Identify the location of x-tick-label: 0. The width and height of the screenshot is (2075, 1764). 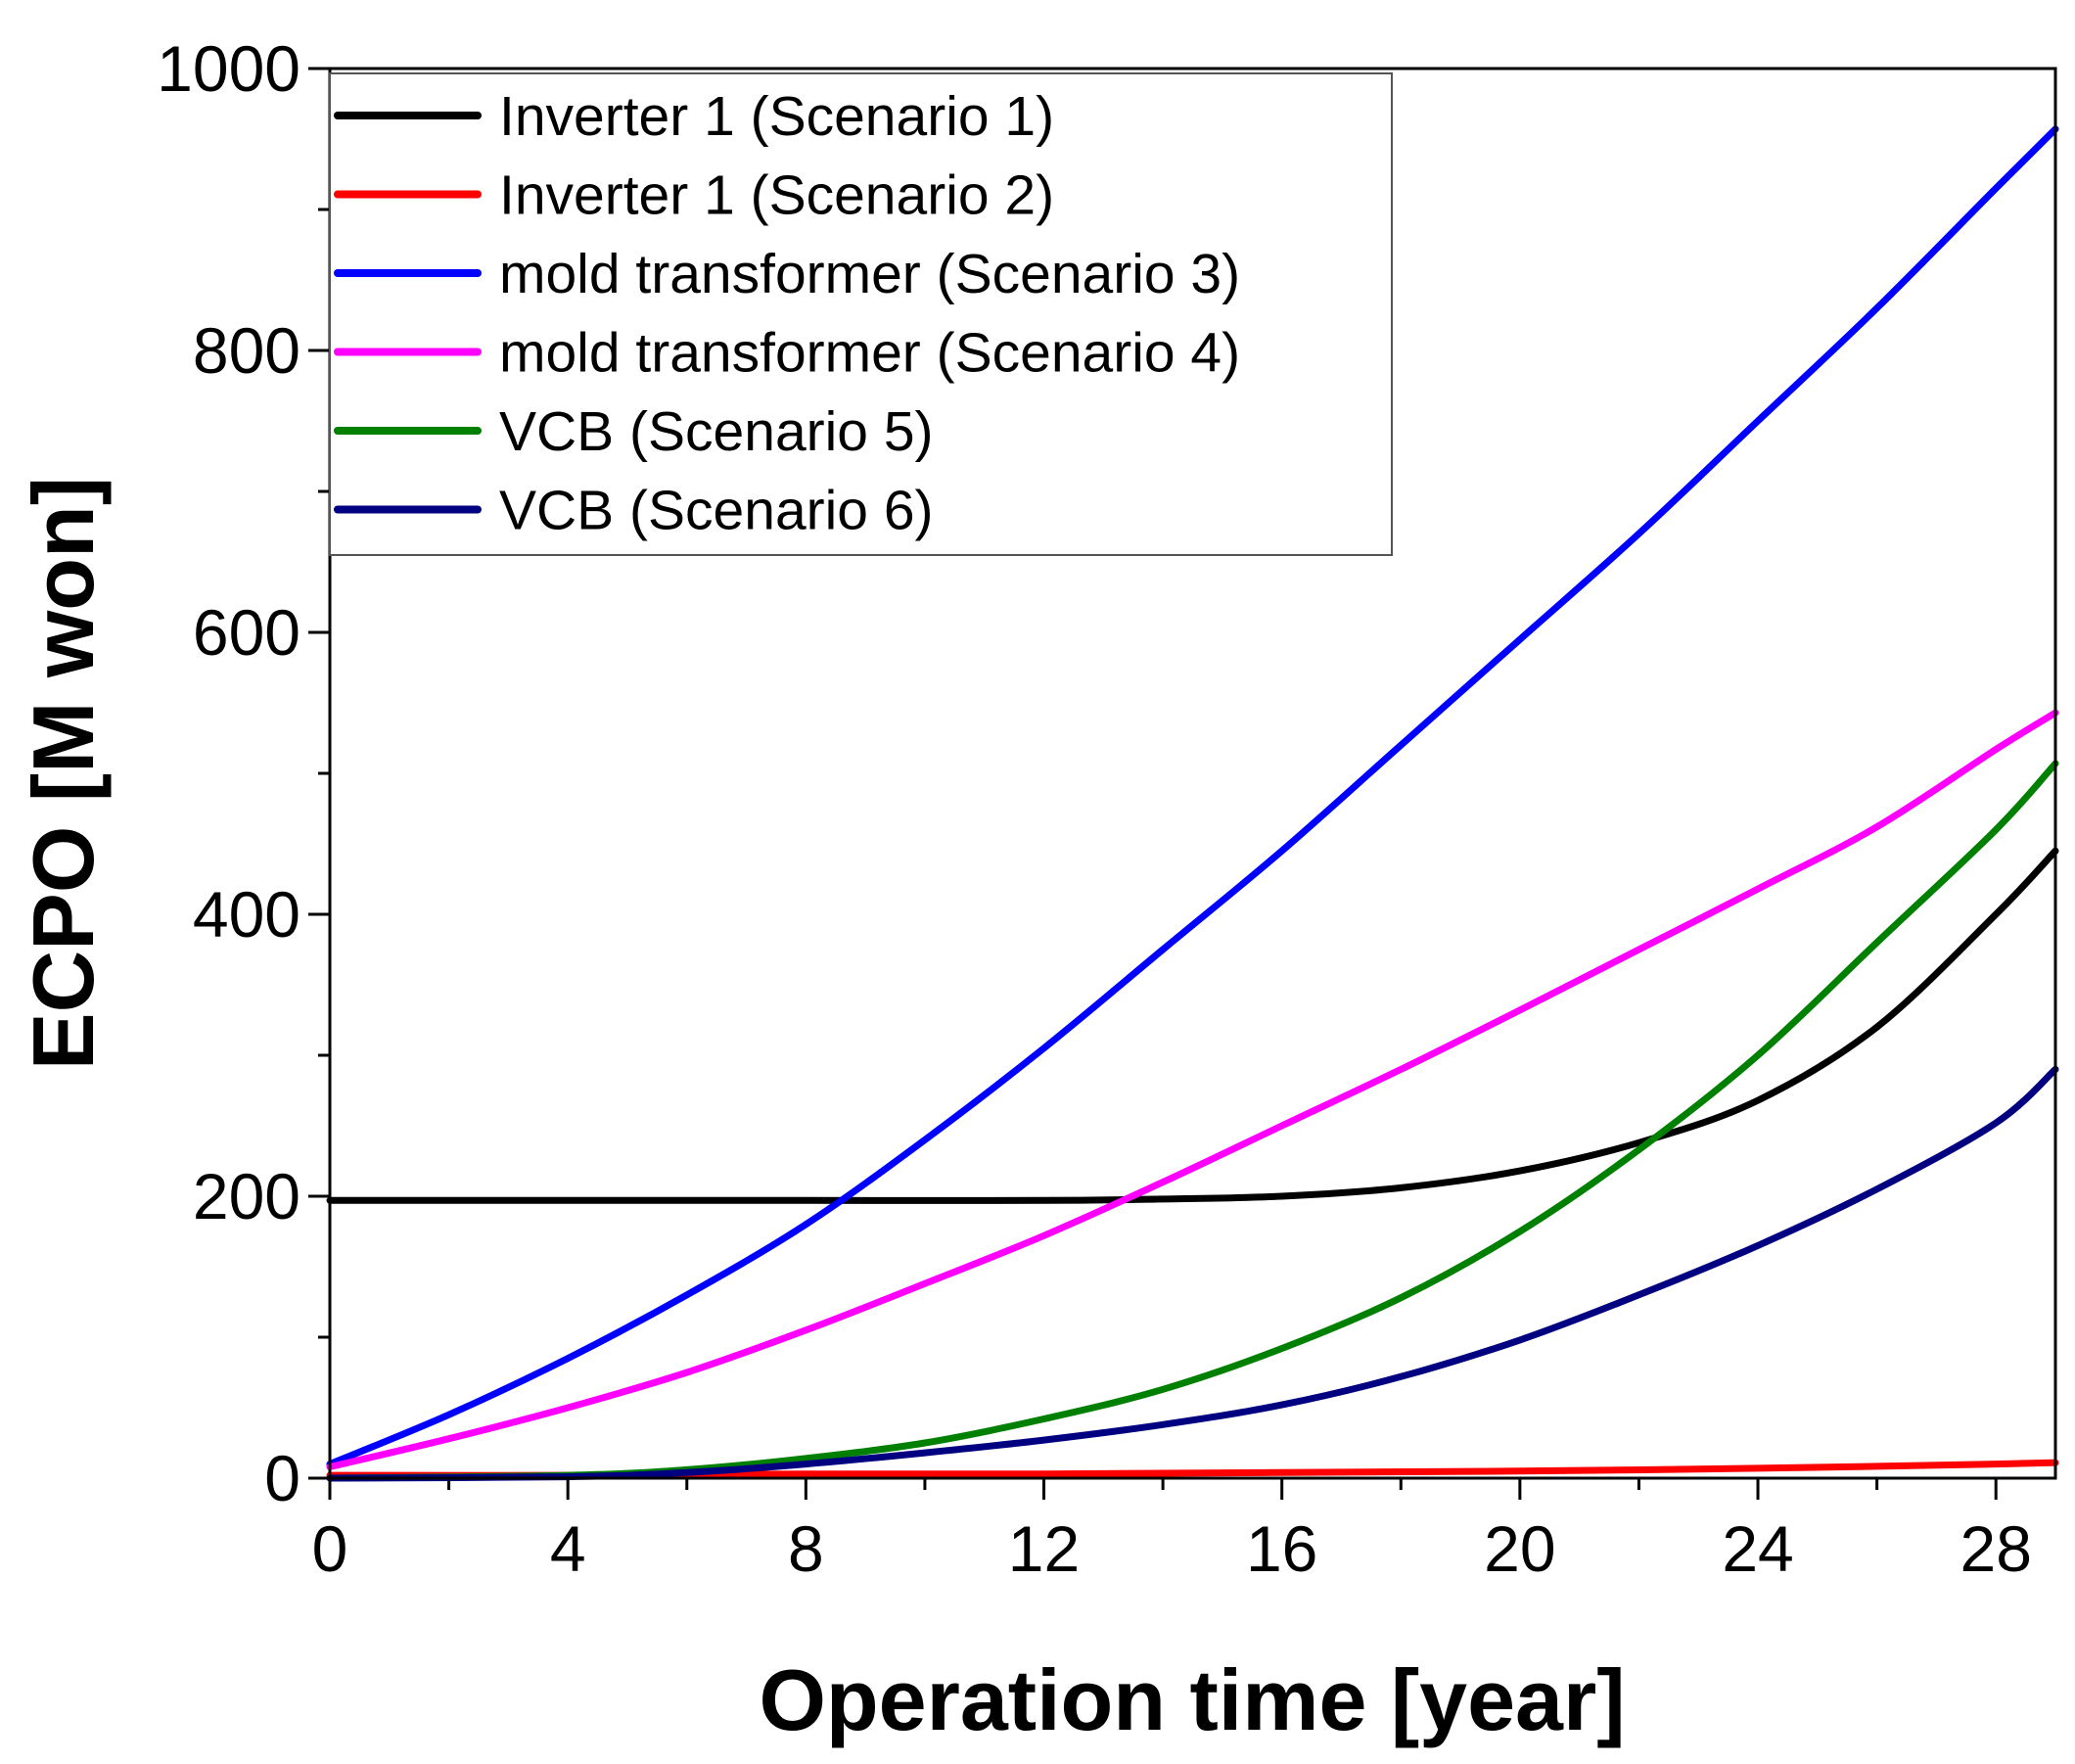
(330, 1548).